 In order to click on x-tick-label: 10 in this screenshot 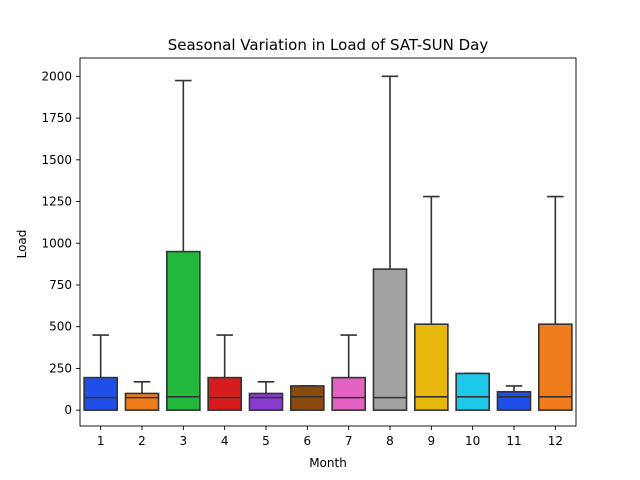, I will do `click(472, 441)`.